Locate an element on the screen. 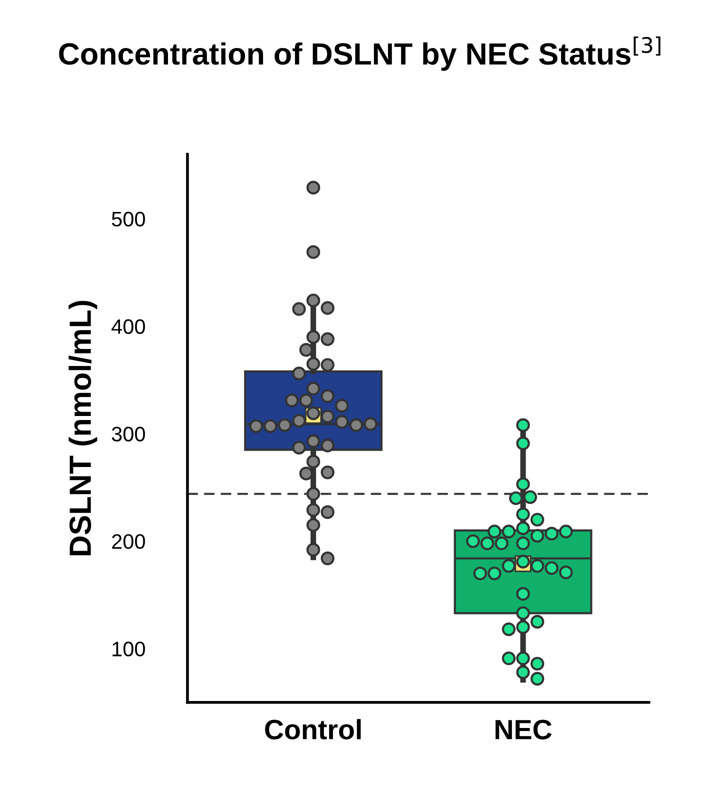 This screenshot has width=721, height=812. y-tick-label: 300 is located at coordinates (128, 434).